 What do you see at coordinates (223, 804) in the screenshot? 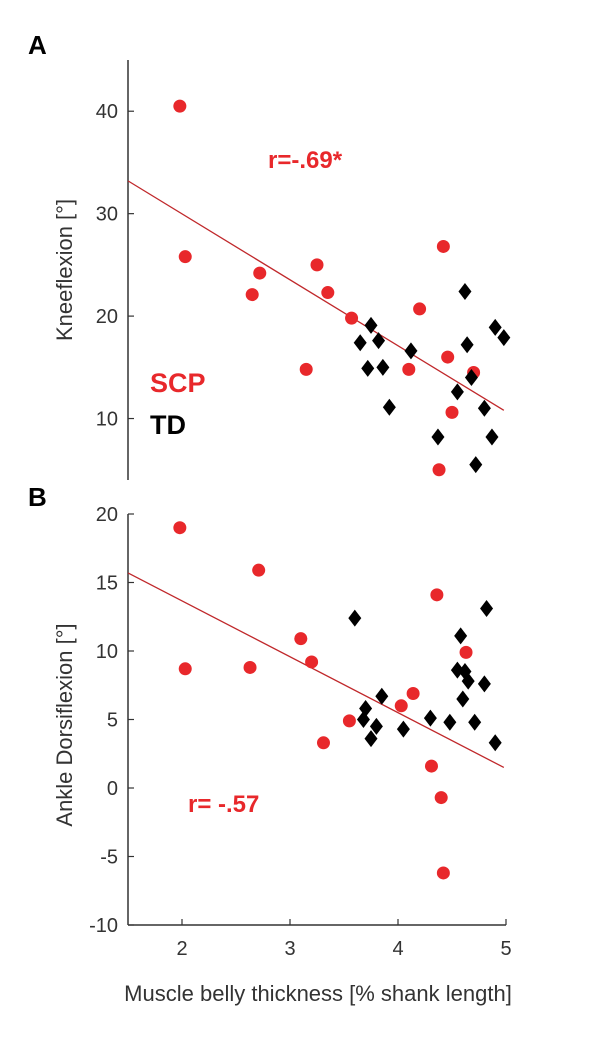
I see `correlation-annotation-b: r= -.57` at bounding box center [223, 804].